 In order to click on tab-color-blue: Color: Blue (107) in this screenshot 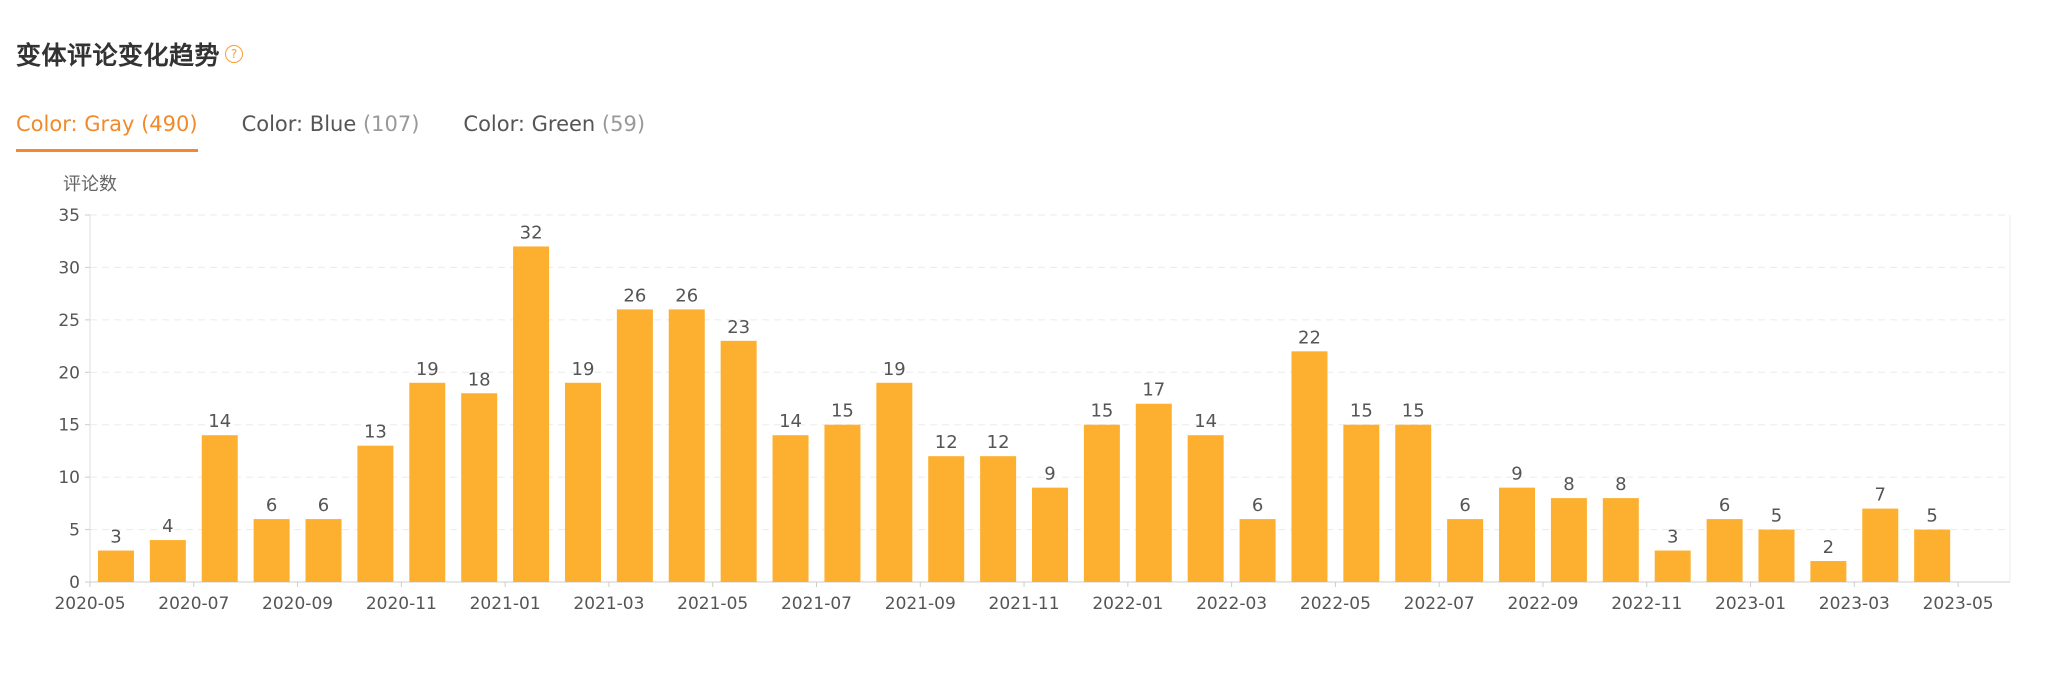, I will do `click(331, 132)`.